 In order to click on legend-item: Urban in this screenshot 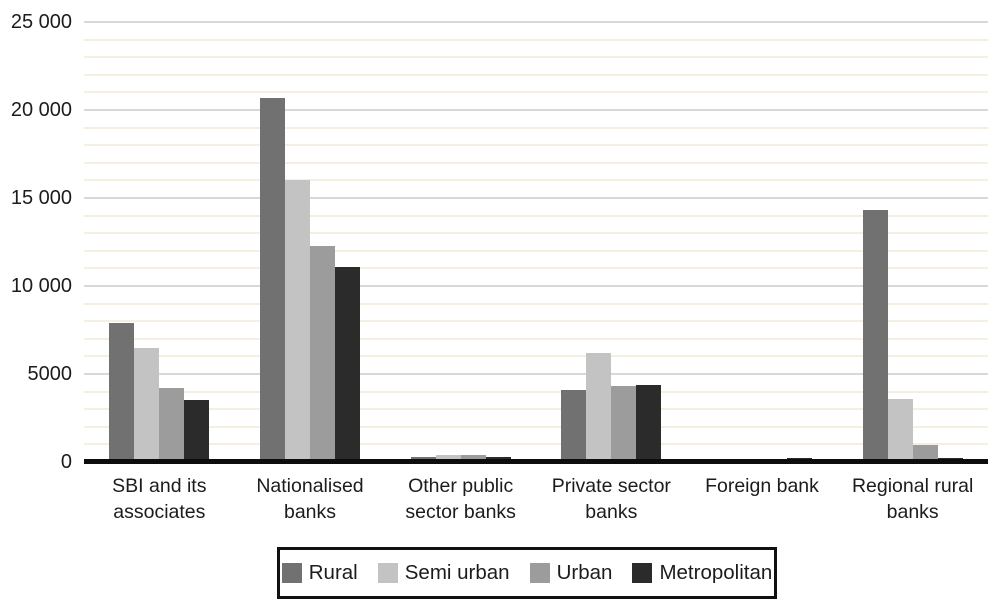, I will do `click(571, 573)`.